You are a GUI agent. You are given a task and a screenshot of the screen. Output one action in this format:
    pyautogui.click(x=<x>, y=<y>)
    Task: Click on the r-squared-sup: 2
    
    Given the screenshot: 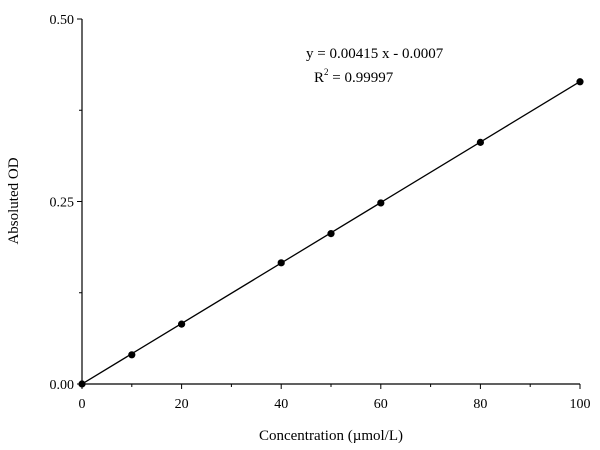 What is the action you would take?
    pyautogui.click(x=326, y=72)
    